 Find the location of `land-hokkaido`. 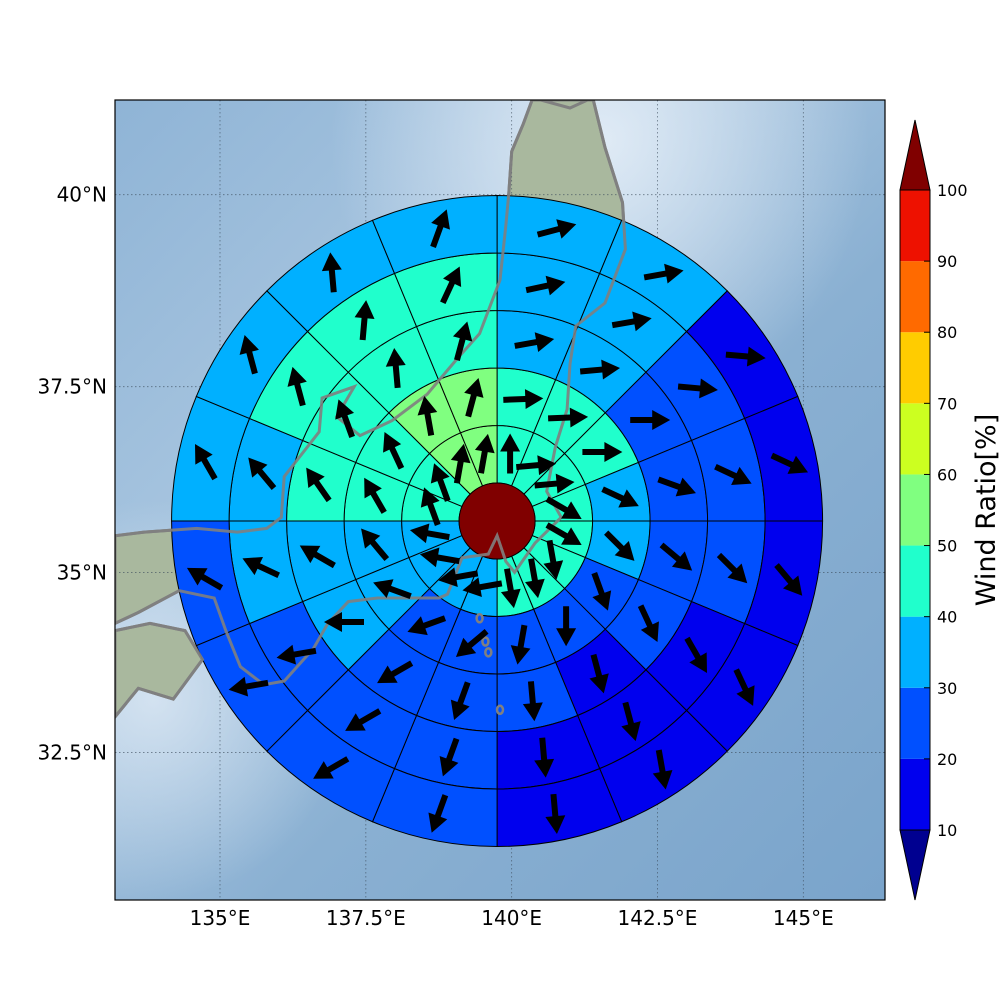

land-hokkaido is located at coordinates (564, 105).